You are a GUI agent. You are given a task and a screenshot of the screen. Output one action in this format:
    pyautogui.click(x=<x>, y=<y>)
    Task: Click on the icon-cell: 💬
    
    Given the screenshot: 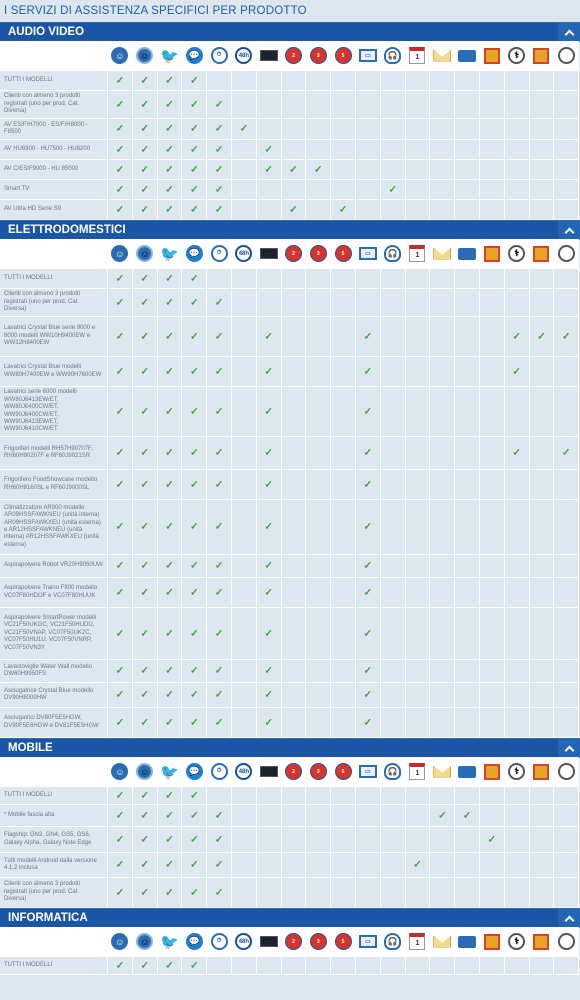 What is the action you would take?
    pyautogui.click(x=195, y=942)
    